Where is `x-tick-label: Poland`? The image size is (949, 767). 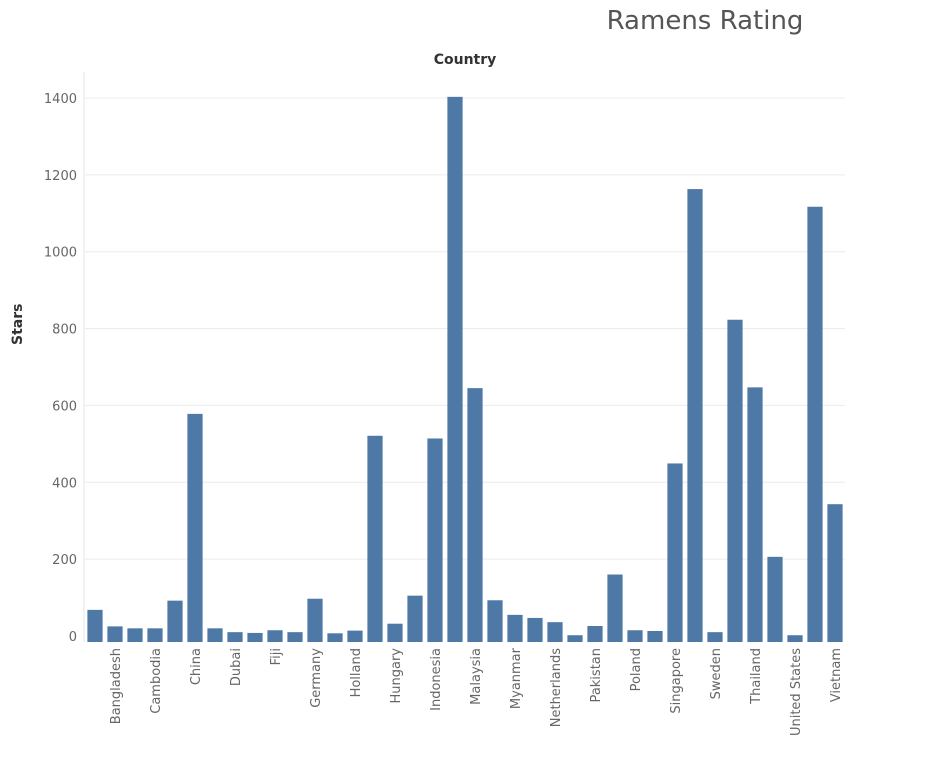 x-tick-label: Poland is located at coordinates (636, 669).